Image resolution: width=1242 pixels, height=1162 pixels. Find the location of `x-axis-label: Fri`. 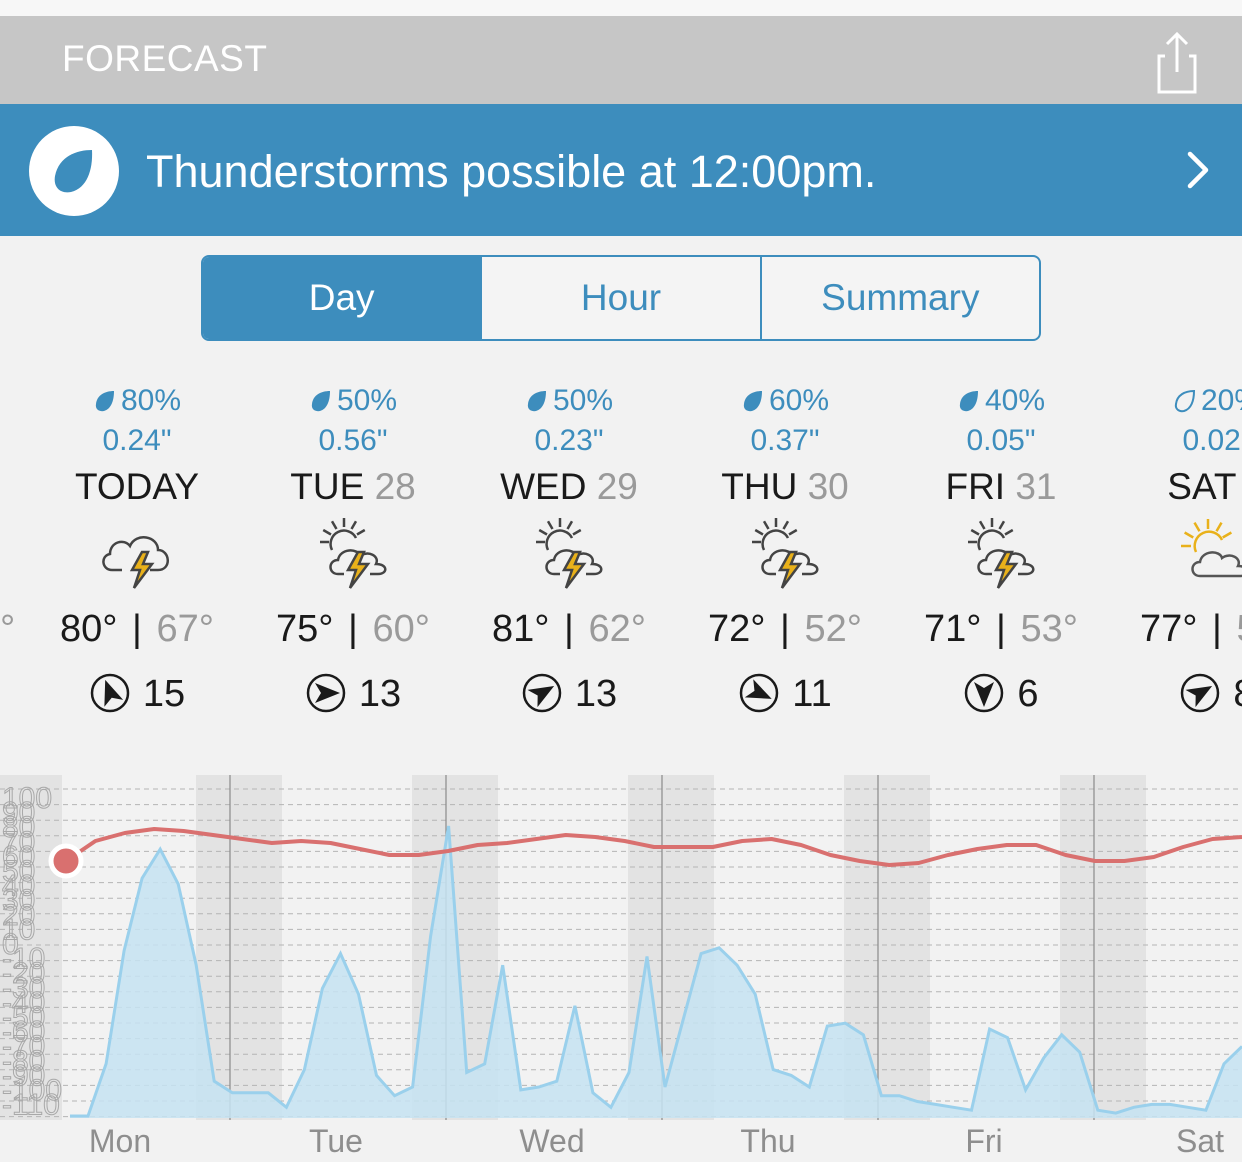

x-axis-label: Fri is located at coordinates (983, 1141).